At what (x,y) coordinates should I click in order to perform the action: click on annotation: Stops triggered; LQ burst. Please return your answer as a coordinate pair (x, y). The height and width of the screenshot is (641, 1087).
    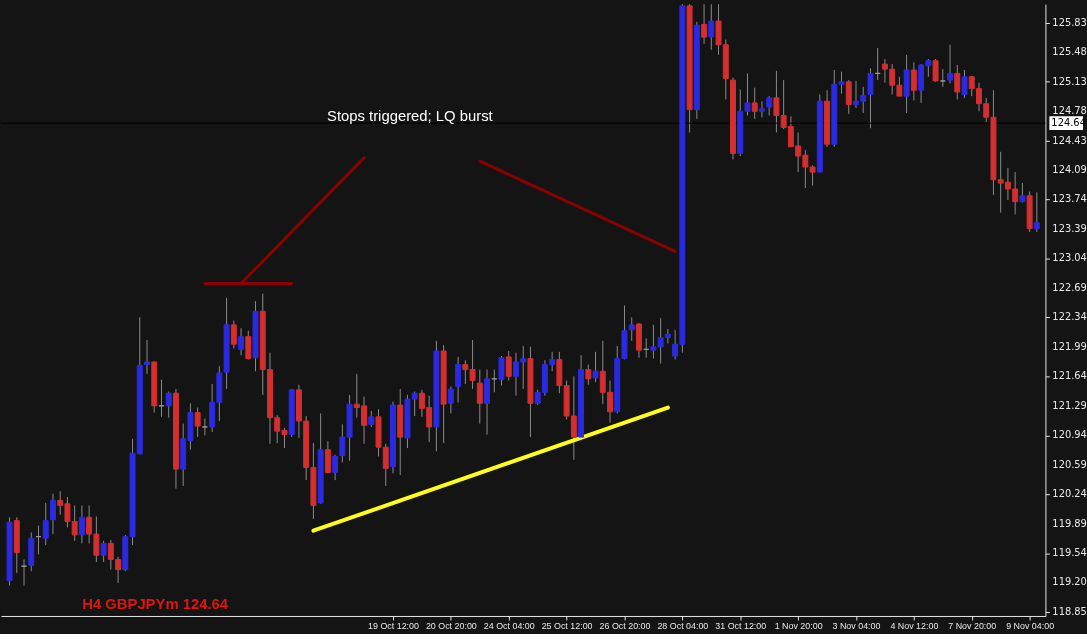
    Looking at the image, I should click on (410, 115).